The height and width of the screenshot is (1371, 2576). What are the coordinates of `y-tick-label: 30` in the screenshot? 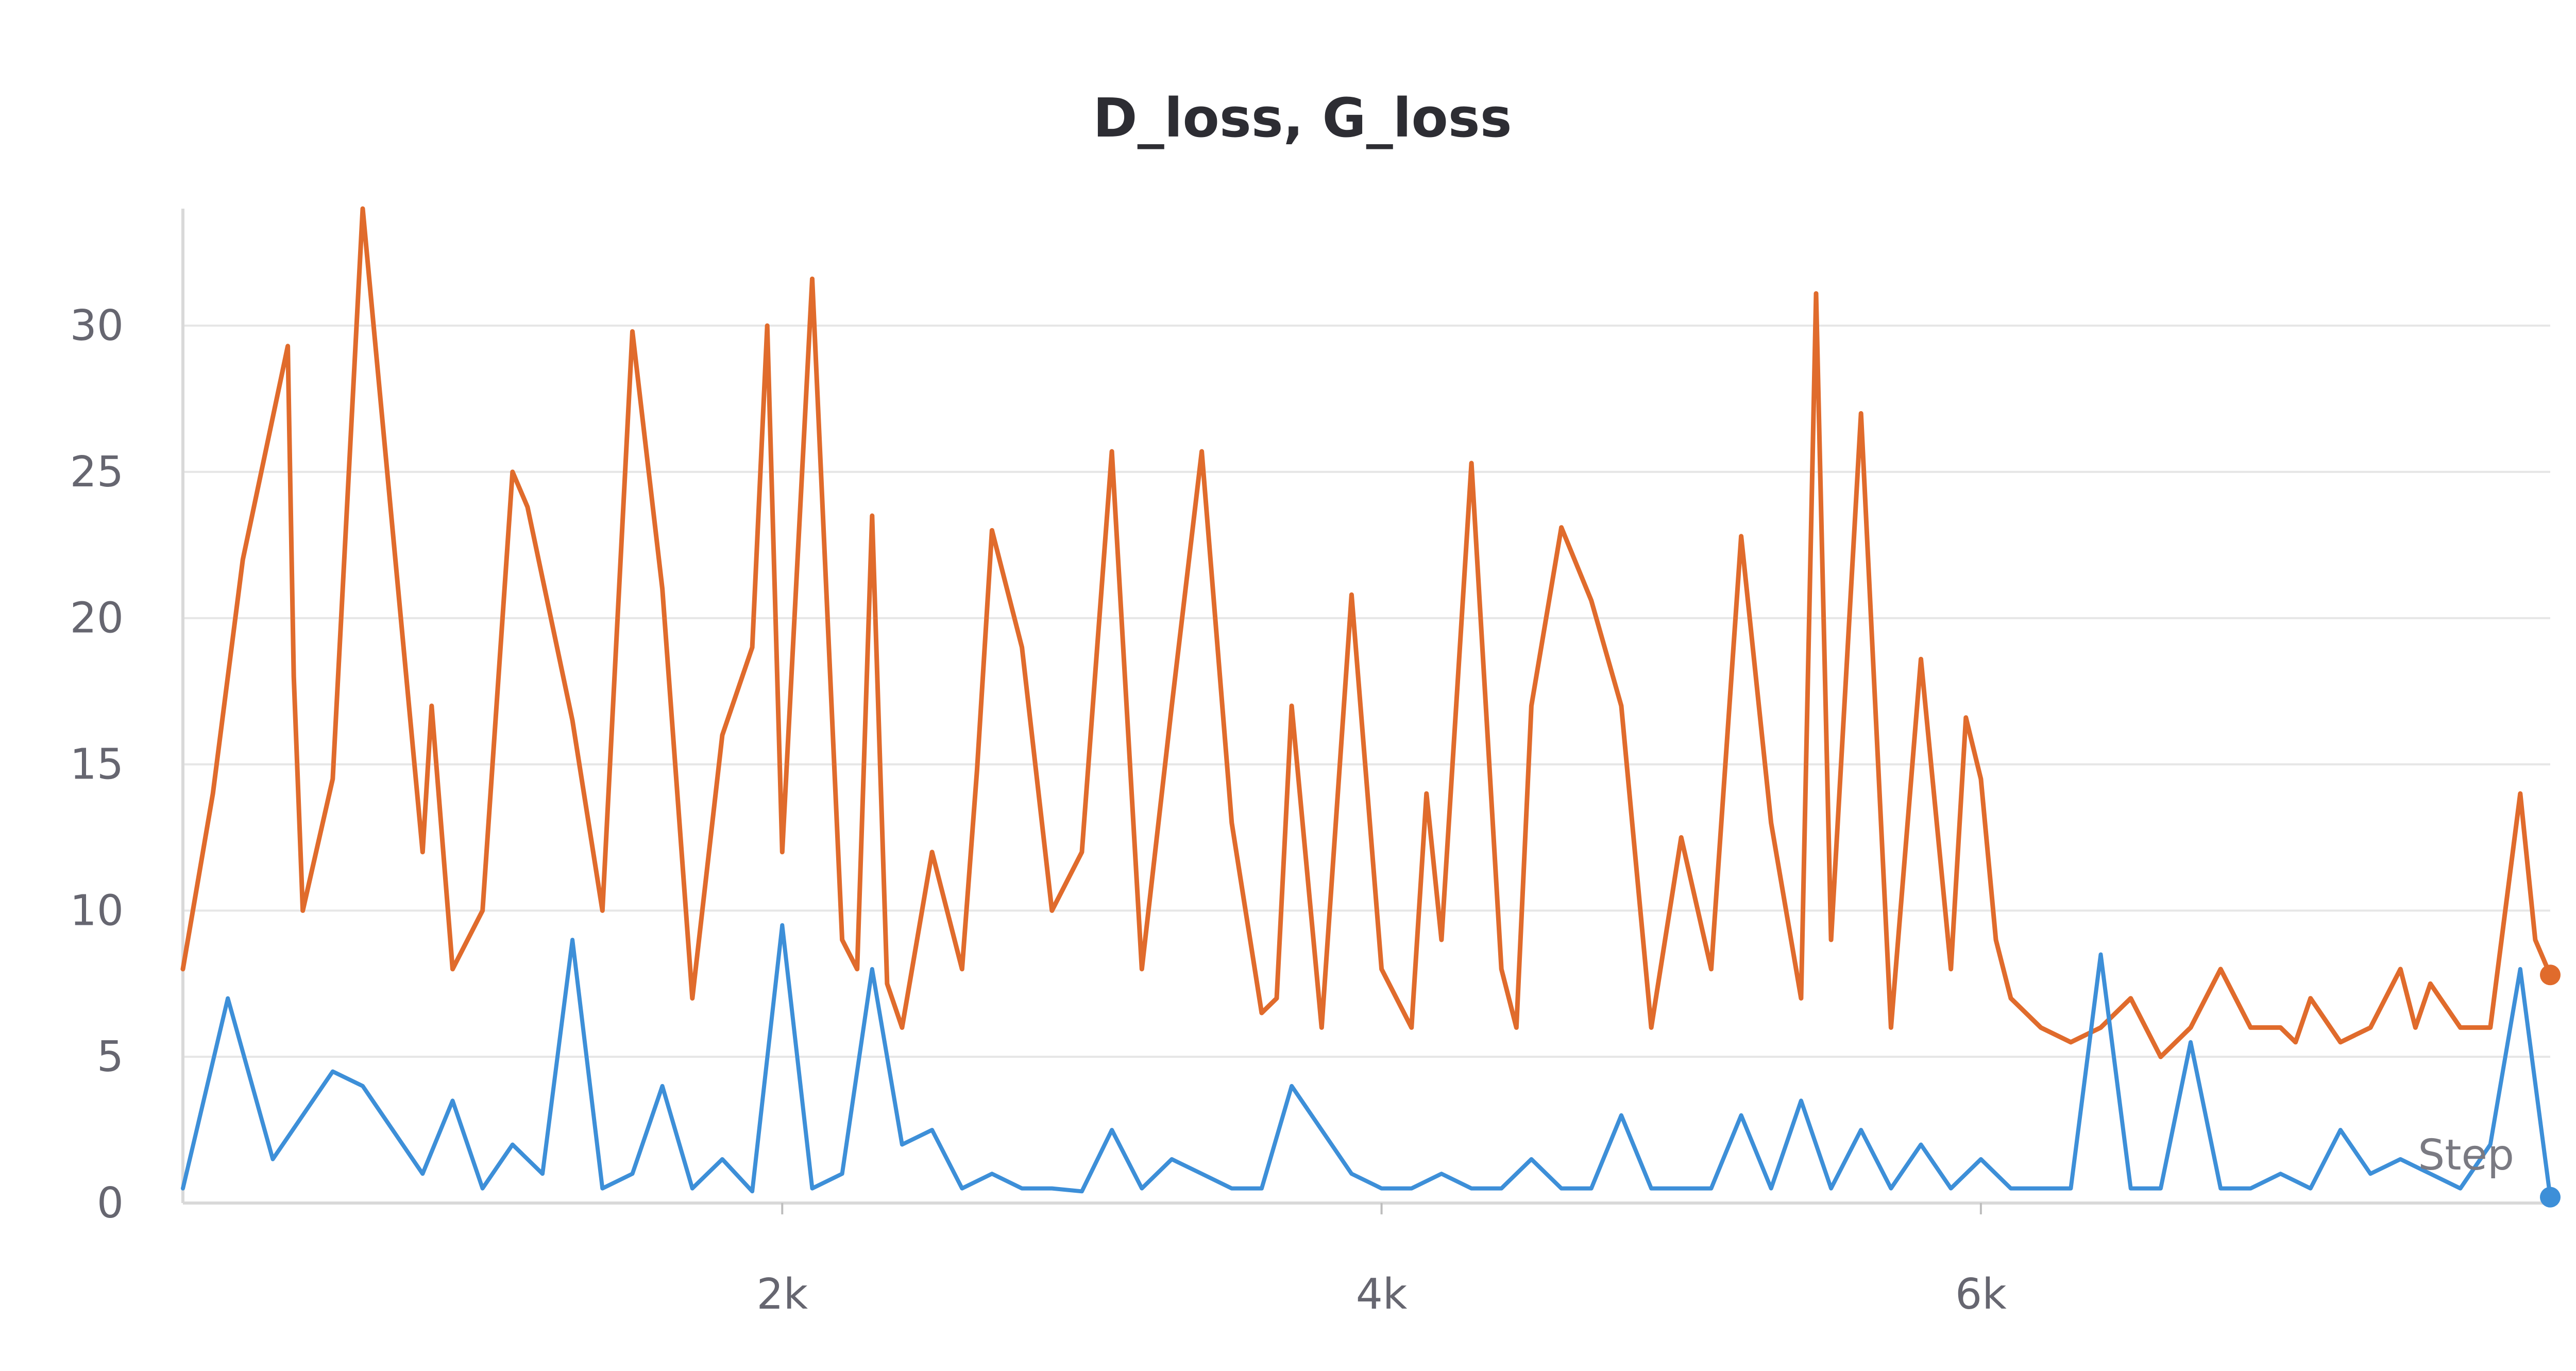 It's located at (97, 325).